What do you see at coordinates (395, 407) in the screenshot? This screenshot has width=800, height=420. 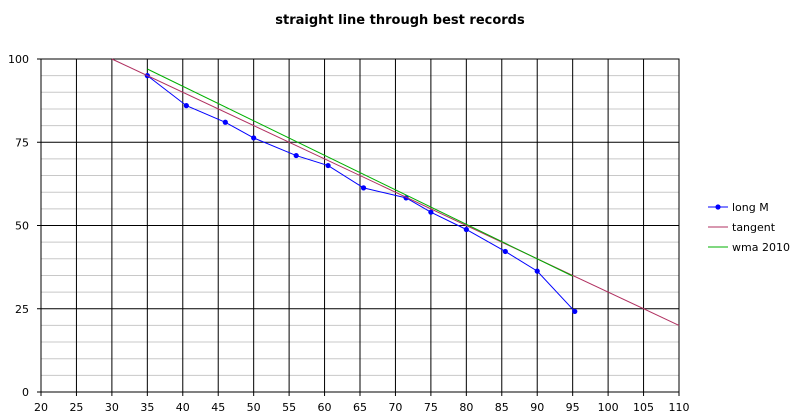 I see `x-tick-label: 70` at bounding box center [395, 407].